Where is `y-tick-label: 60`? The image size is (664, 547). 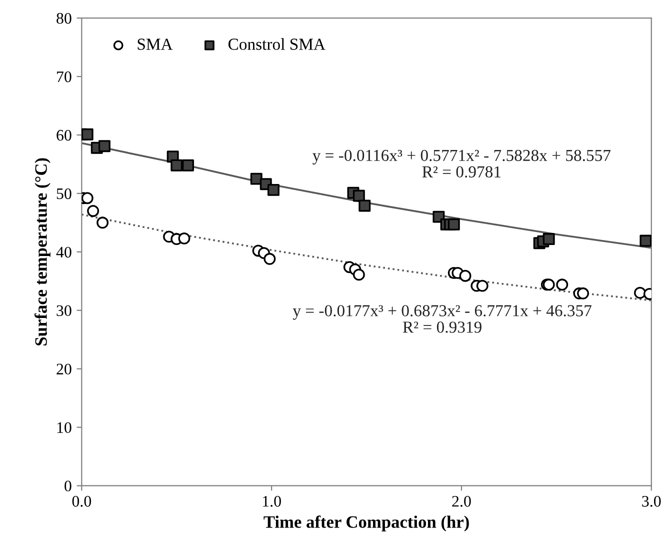
y-tick-label: 60 is located at coordinates (64, 135).